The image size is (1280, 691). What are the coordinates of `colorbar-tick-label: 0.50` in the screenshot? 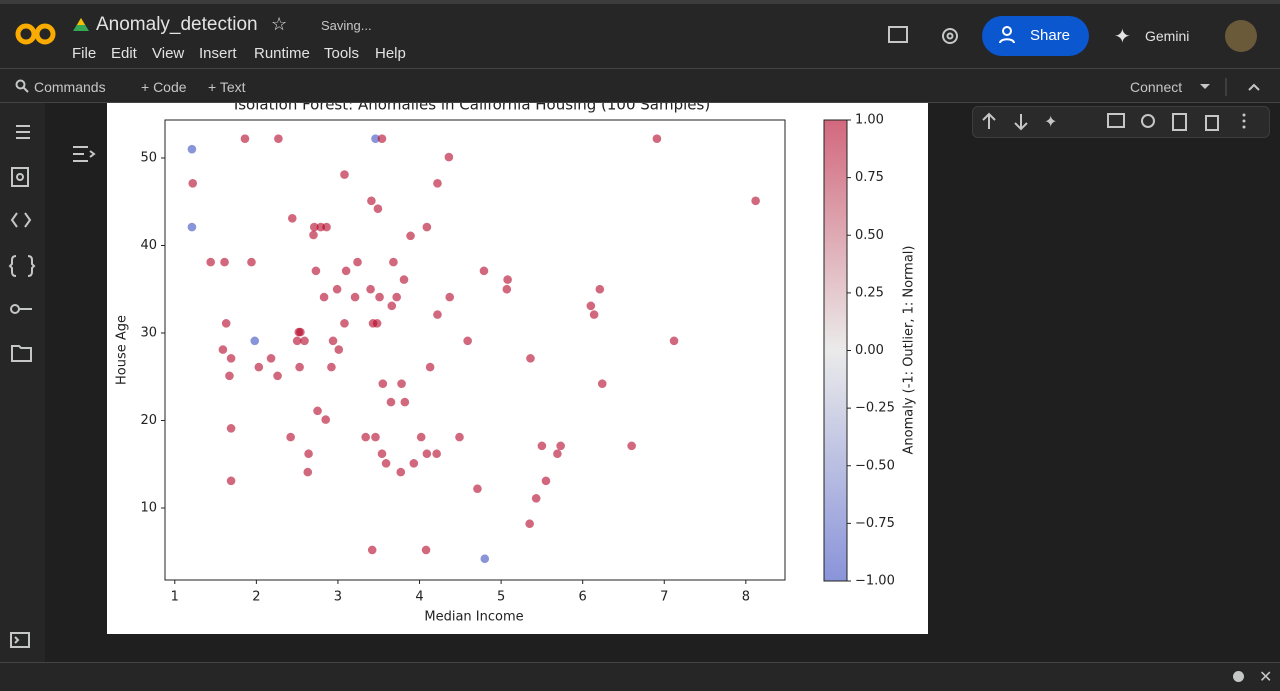 It's located at (869, 235).